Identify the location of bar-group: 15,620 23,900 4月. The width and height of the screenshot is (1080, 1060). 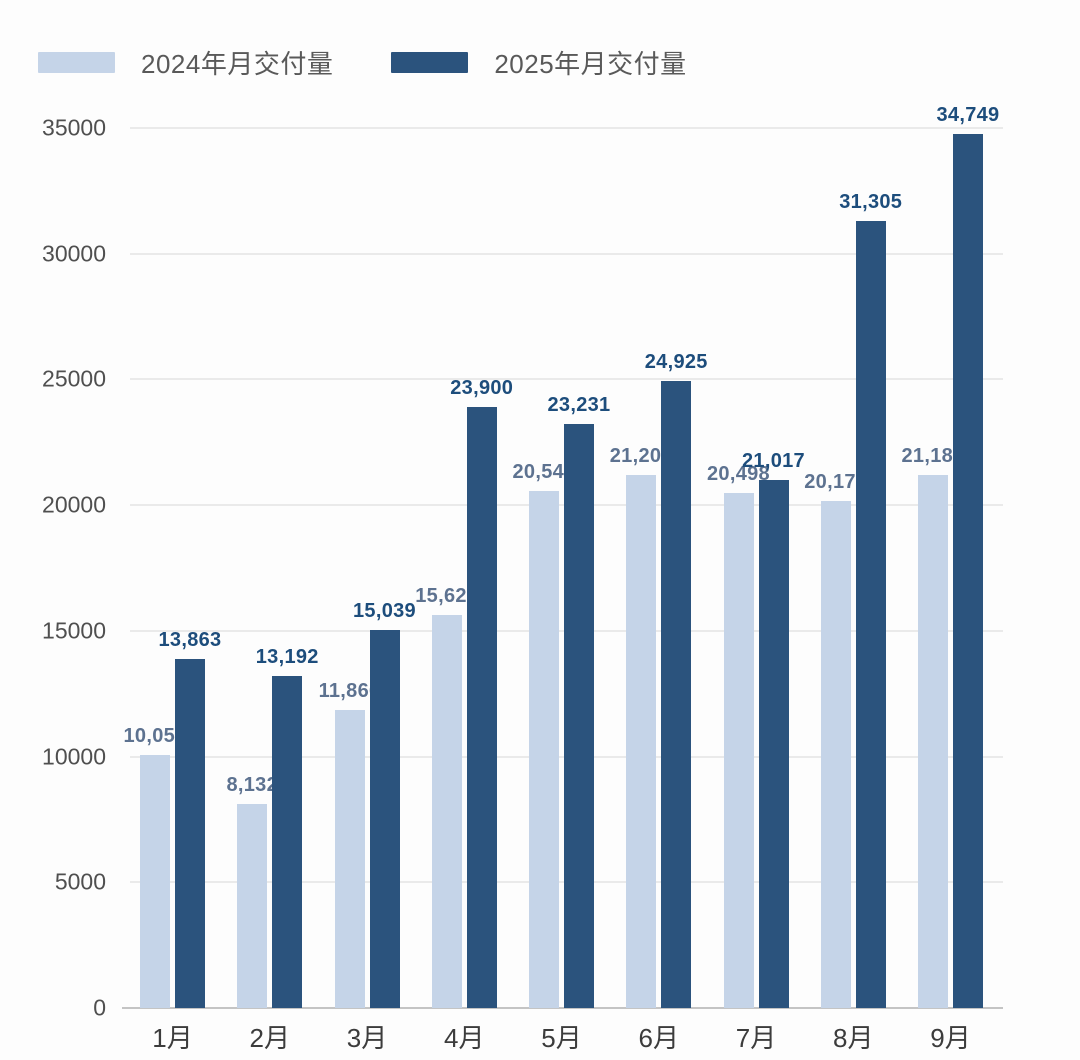
(464, 590).